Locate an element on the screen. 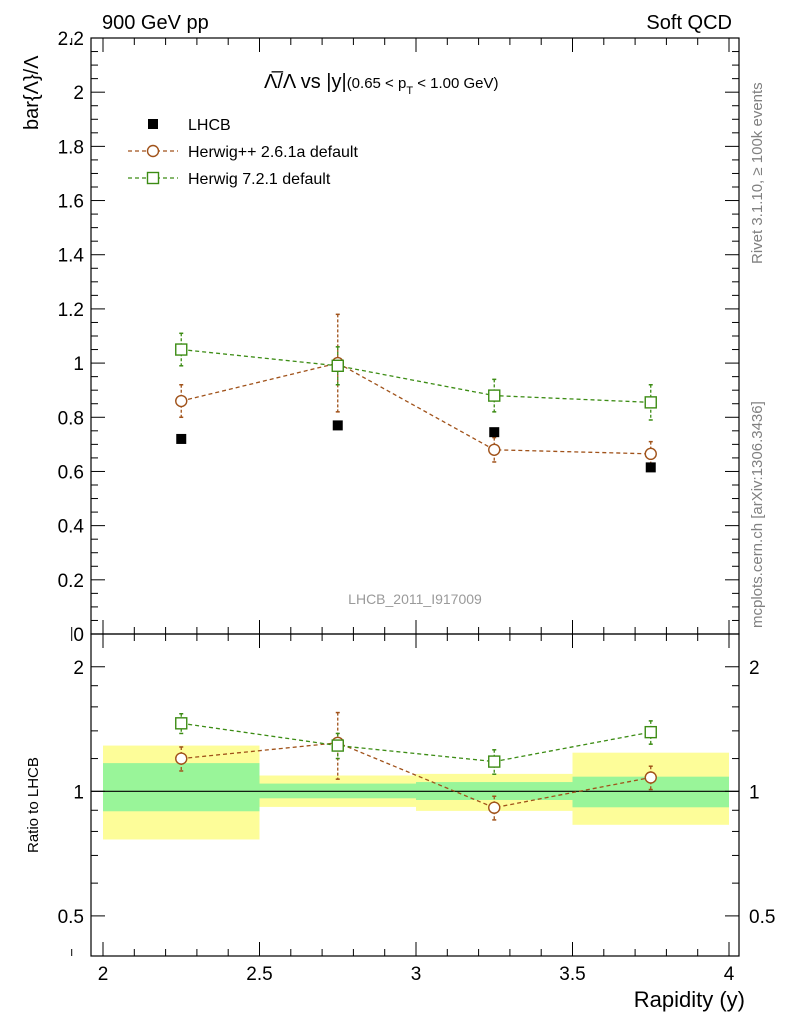  x-tick-label: 4 is located at coordinates (729, 974).